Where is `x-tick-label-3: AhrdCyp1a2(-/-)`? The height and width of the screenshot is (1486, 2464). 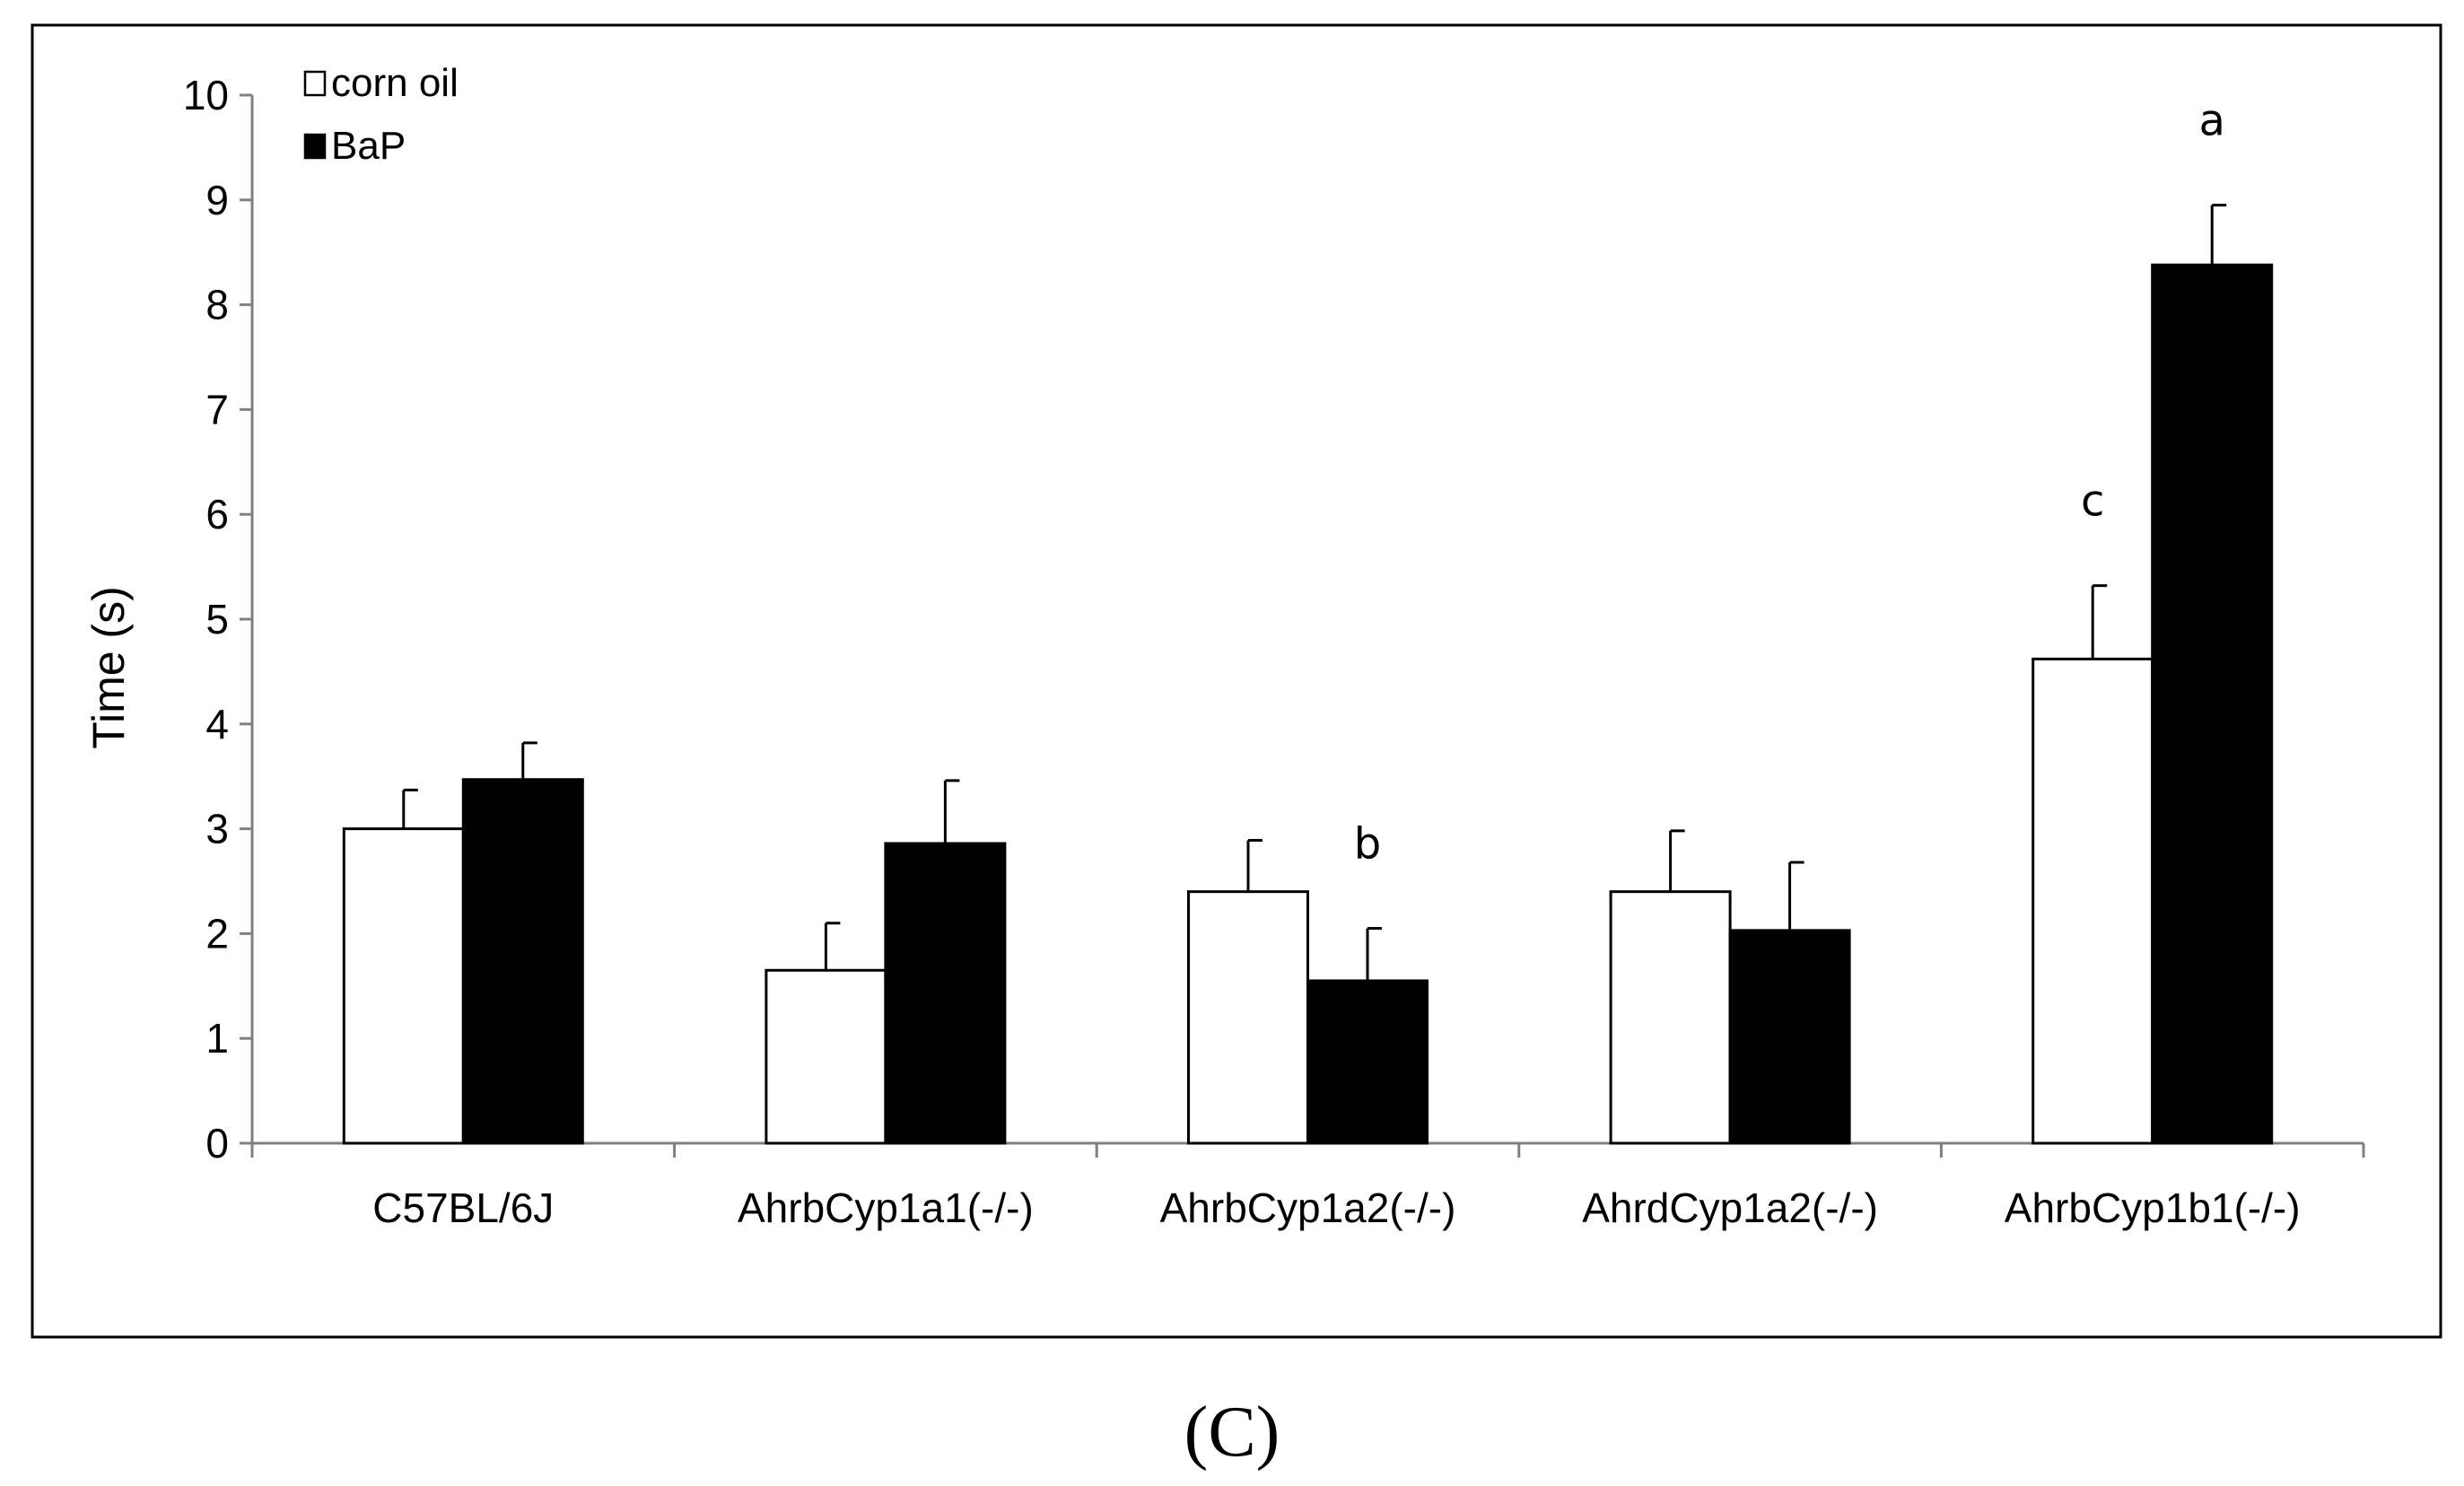 x-tick-label-3: AhrdCyp1a2(-/-) is located at coordinates (1730, 1207).